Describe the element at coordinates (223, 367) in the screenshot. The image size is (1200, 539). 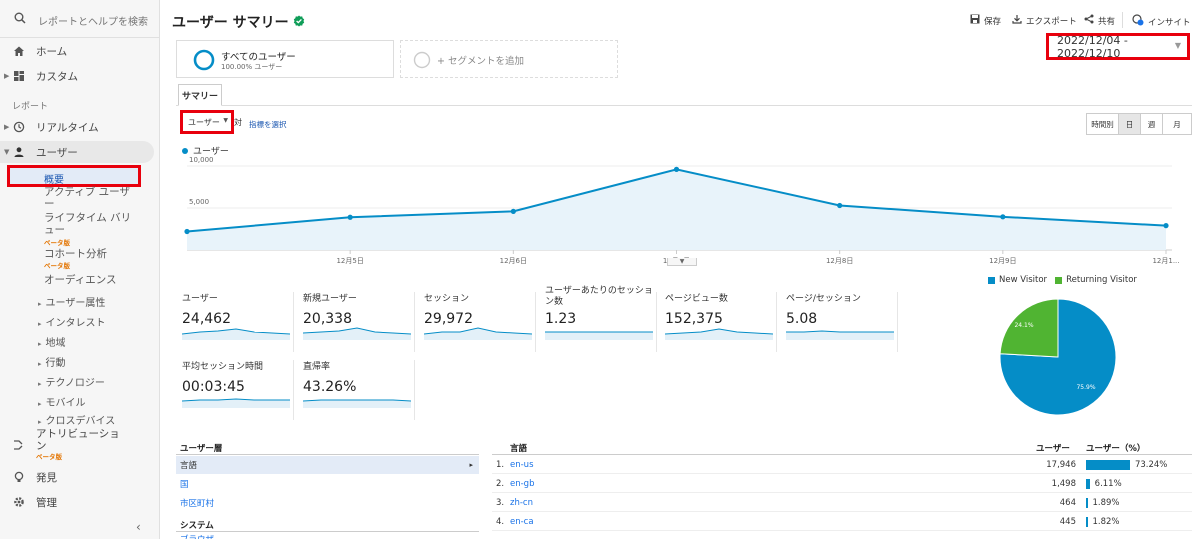
I see `kpi-label: 平均セッション時間` at that location.